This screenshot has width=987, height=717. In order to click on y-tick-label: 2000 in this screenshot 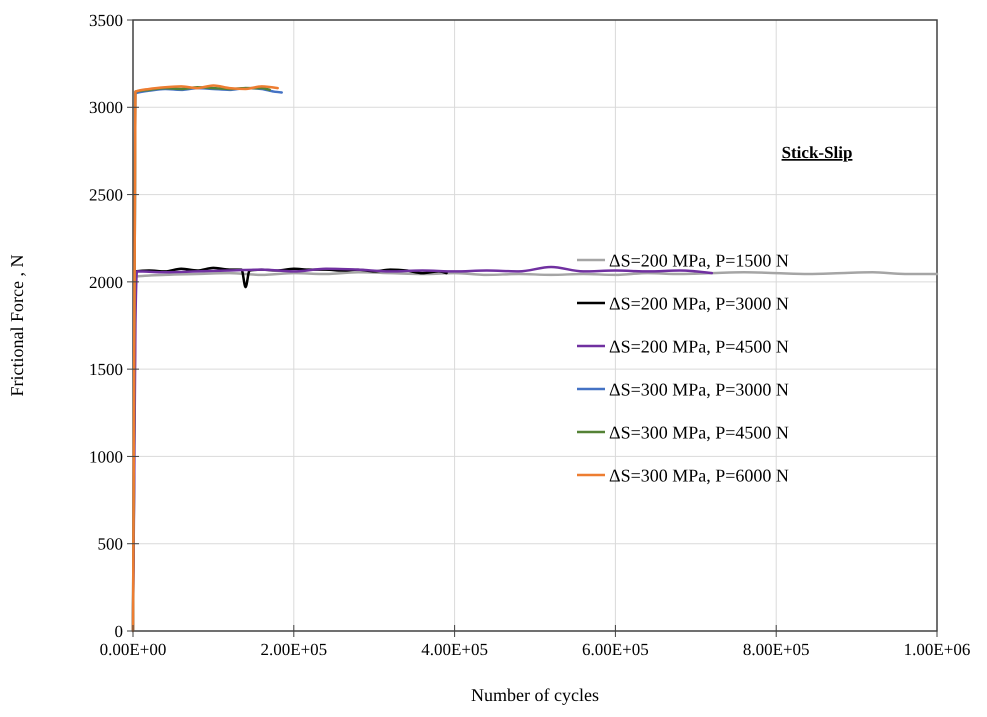, I will do `click(106, 282)`.